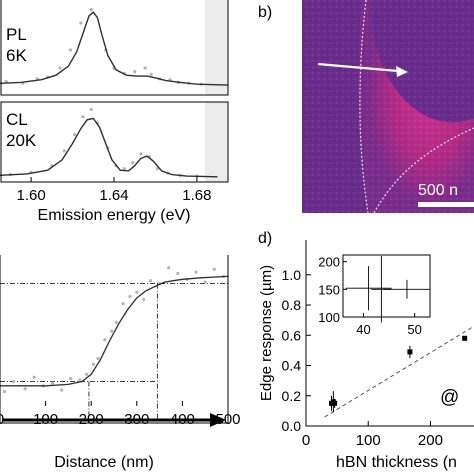 Image resolution: width=474 pixels, height=474 pixels. Describe the element at coordinates (292, 396) in the screenshot. I see `y-tick-label: 0.2` at that location.